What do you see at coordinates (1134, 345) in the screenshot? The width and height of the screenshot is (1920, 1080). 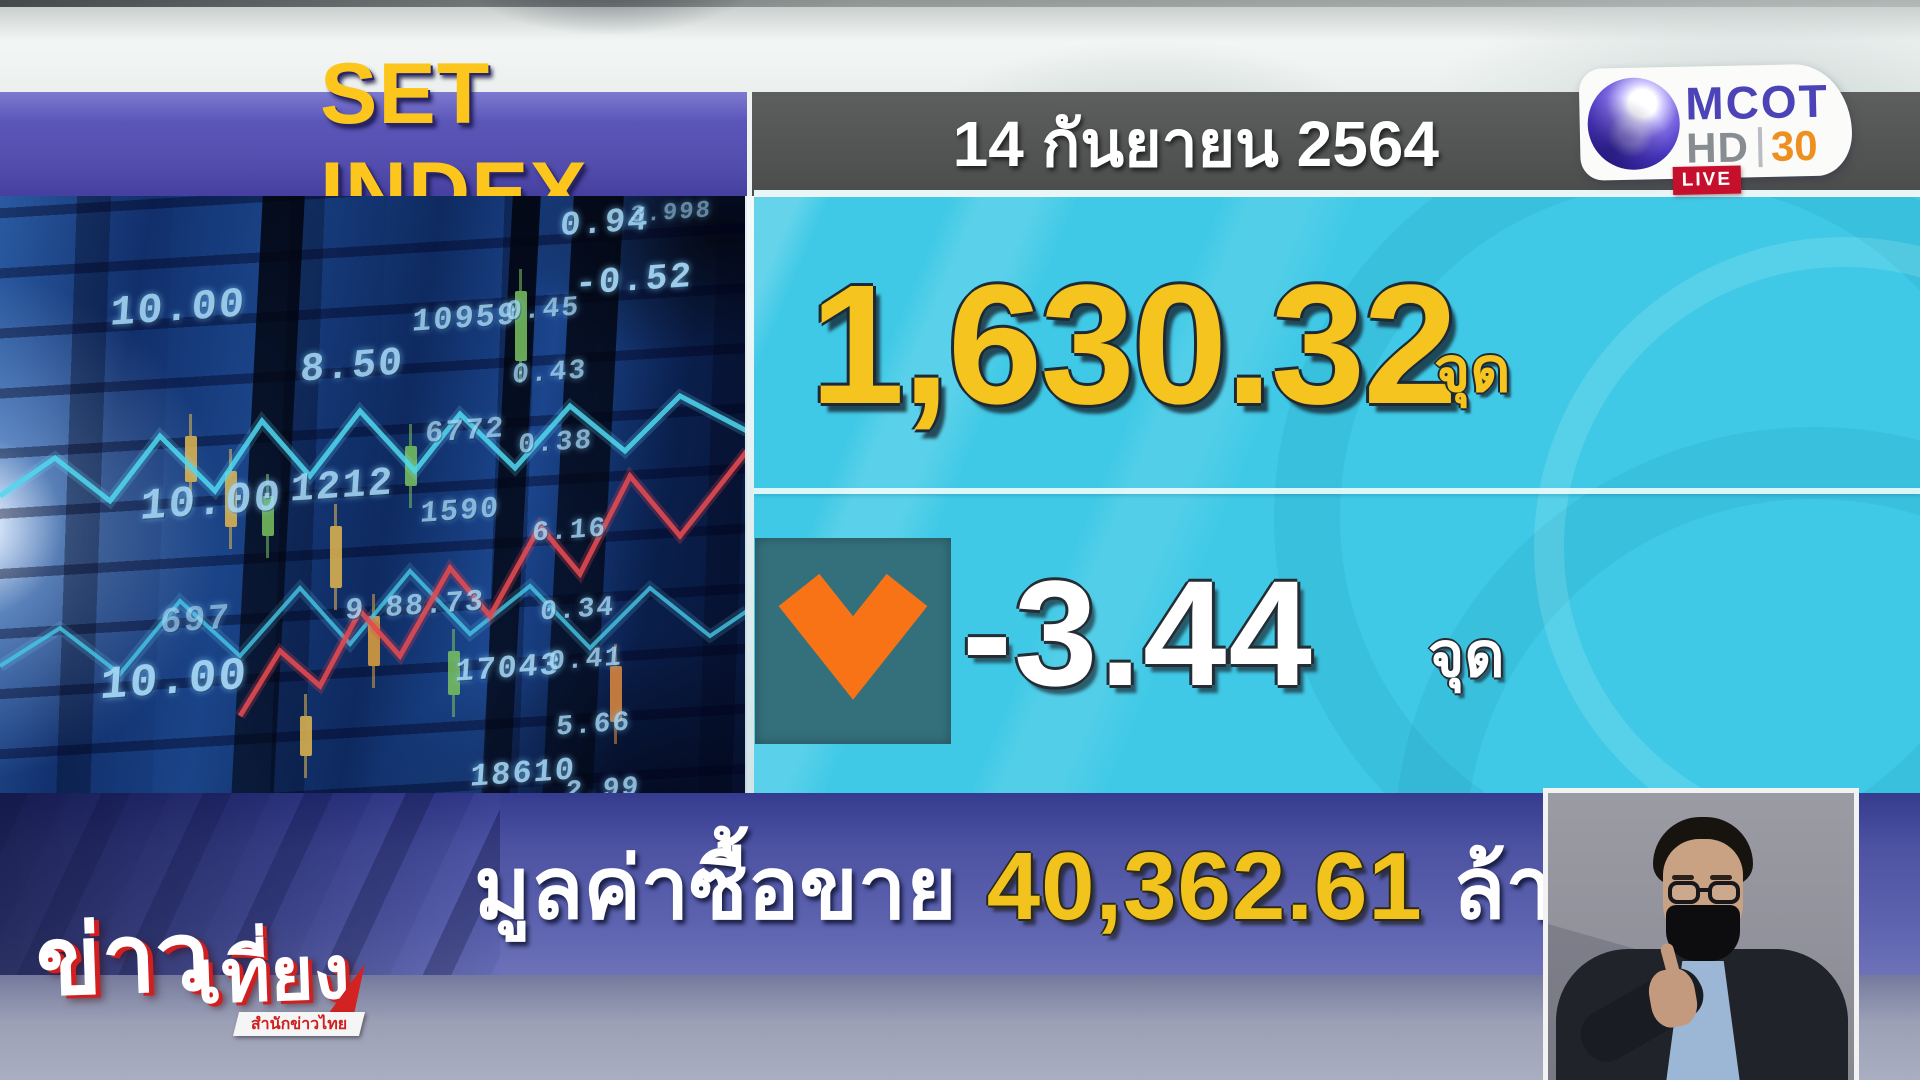 I see `index-value: 1,630.32` at bounding box center [1134, 345].